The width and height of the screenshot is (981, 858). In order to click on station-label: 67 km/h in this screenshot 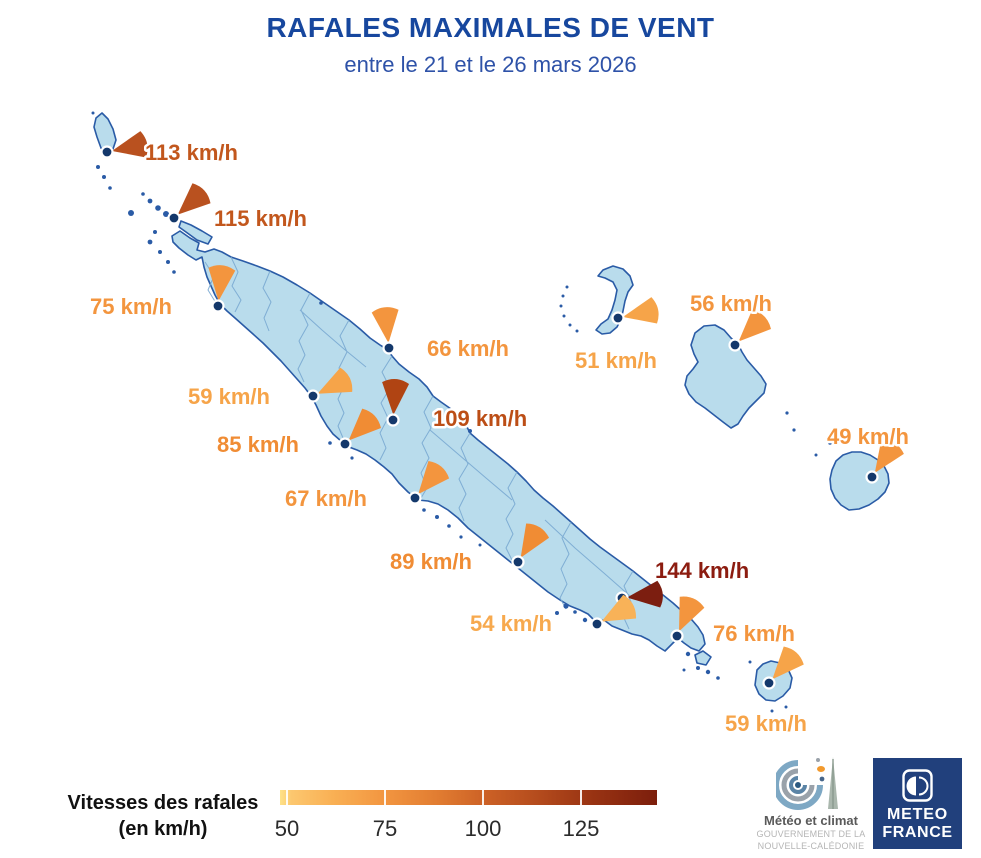, I will do `click(326, 498)`.